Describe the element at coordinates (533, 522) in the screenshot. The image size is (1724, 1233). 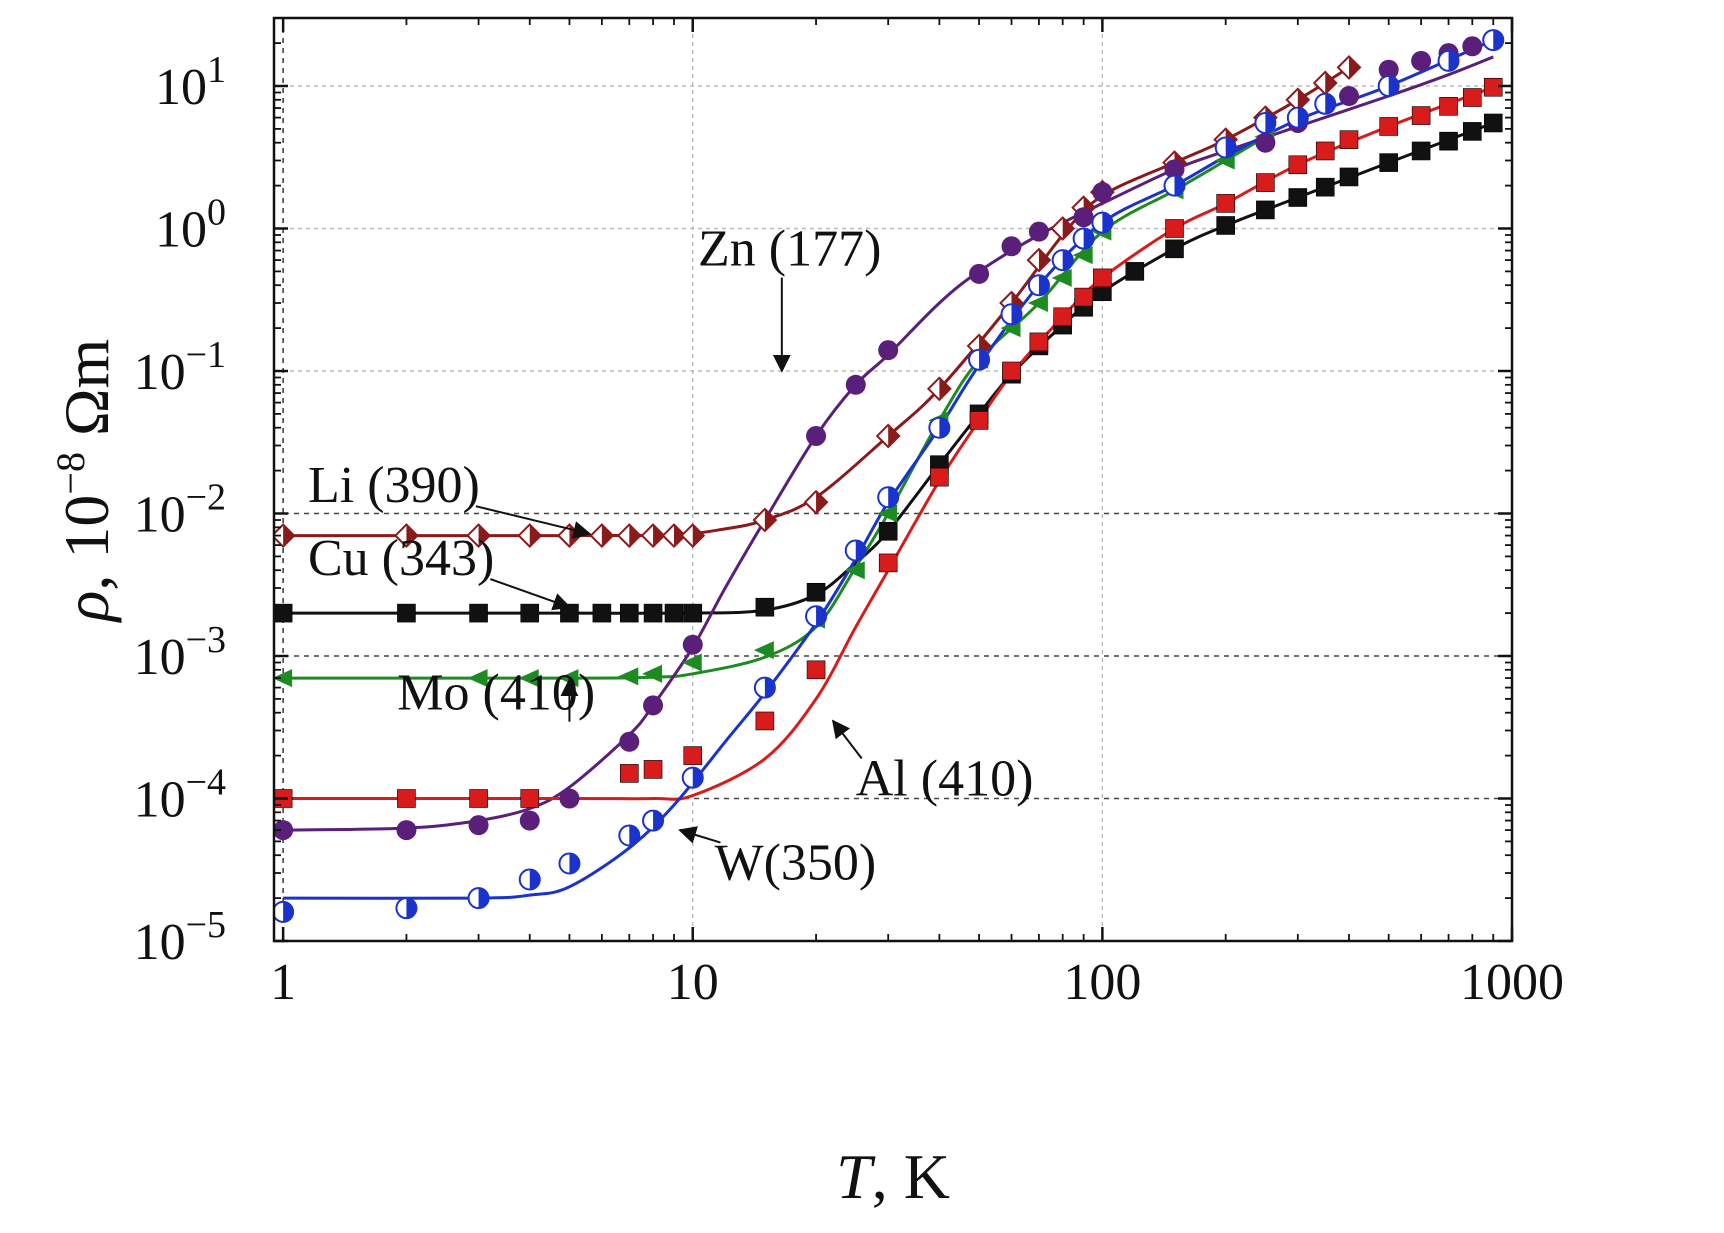
I see `li-390-label-arrow` at that location.